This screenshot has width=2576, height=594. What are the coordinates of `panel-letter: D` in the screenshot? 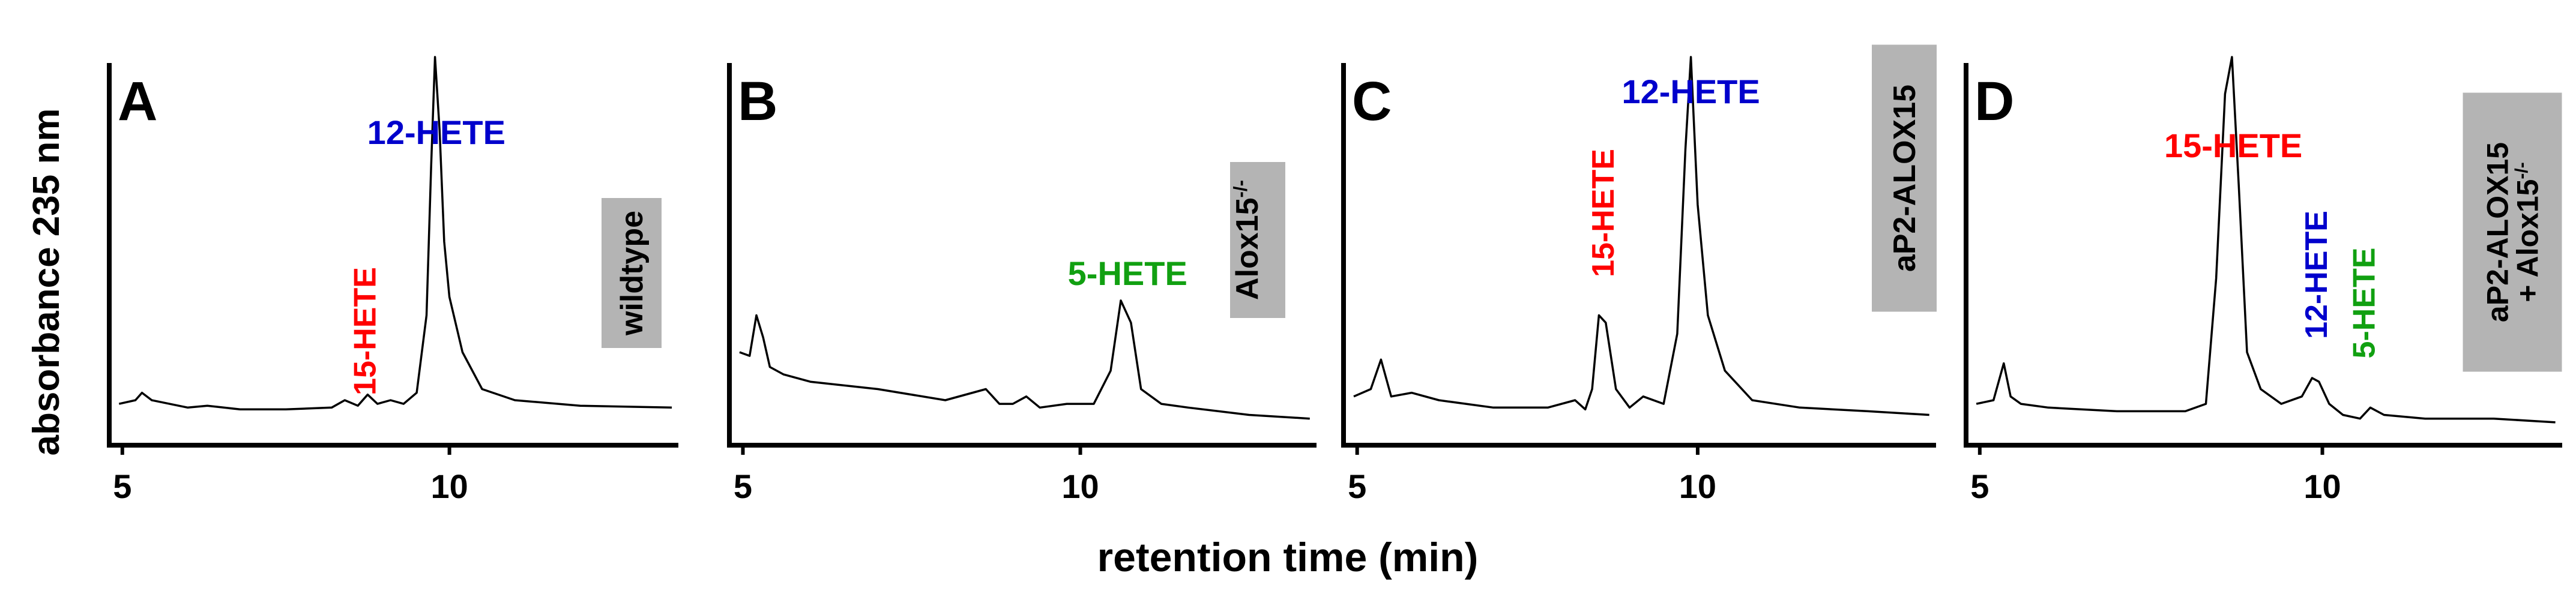 It's located at (1994, 102).